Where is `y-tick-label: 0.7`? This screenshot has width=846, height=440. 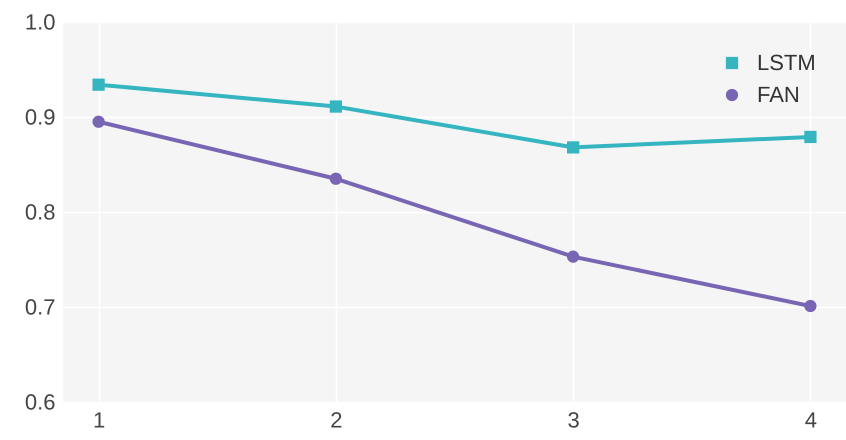 y-tick-label: 0.7 is located at coordinates (40, 307).